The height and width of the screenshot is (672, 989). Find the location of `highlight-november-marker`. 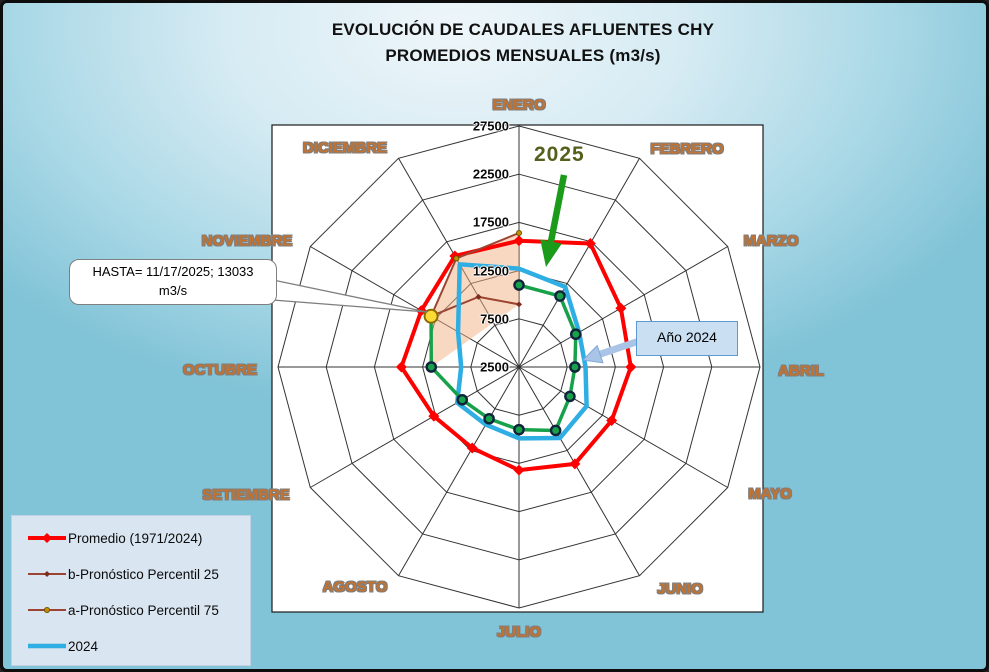

highlight-november-marker is located at coordinates (431, 316).